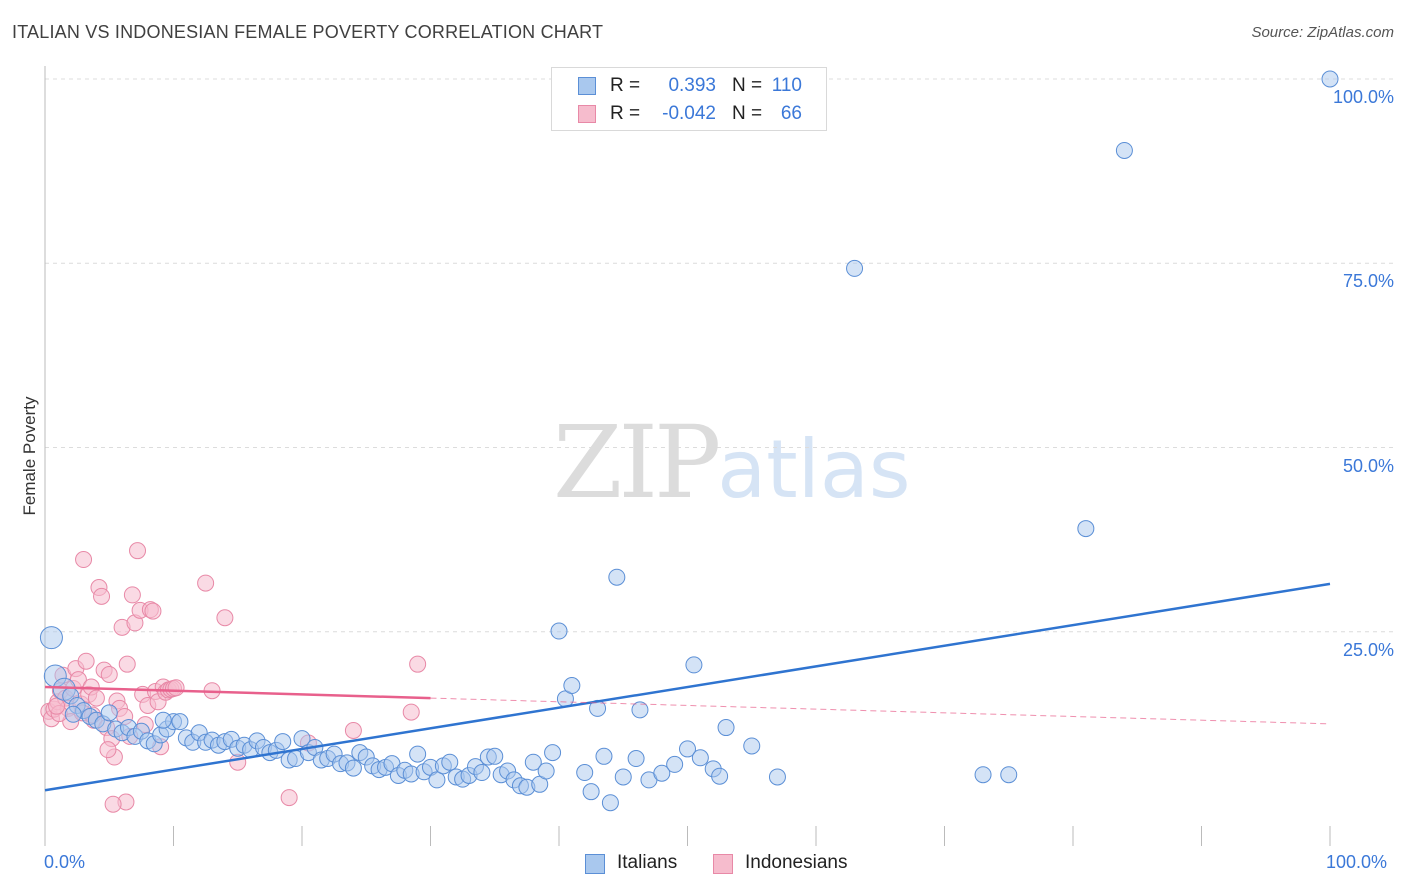 The height and width of the screenshot is (892, 1406). I want to click on indonesians-swatch-icon, so click(587, 114).